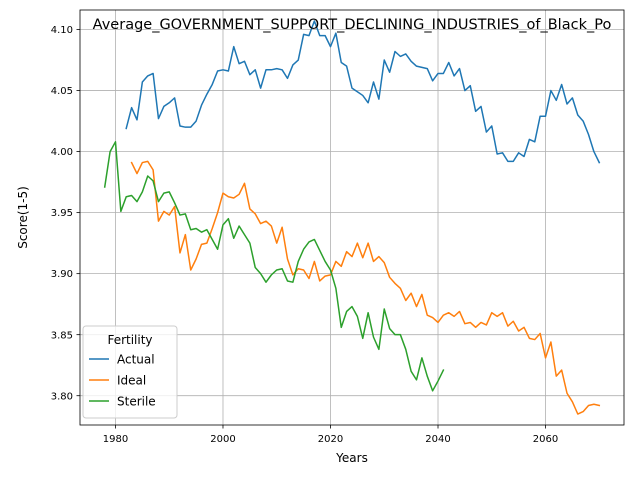  What do you see at coordinates (115, 439) in the screenshot?
I see `x-tick-label: 1980` at bounding box center [115, 439].